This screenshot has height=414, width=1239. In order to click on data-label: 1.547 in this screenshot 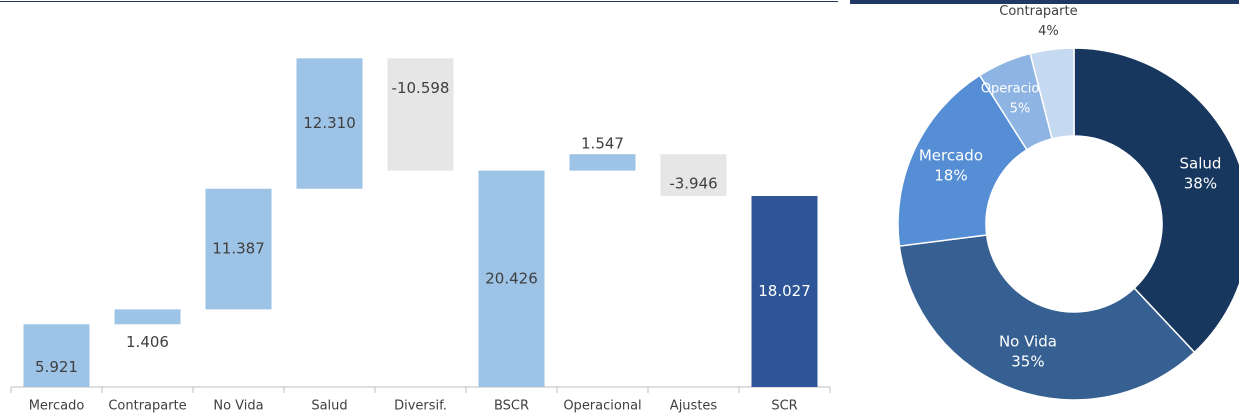, I will do `click(602, 144)`.